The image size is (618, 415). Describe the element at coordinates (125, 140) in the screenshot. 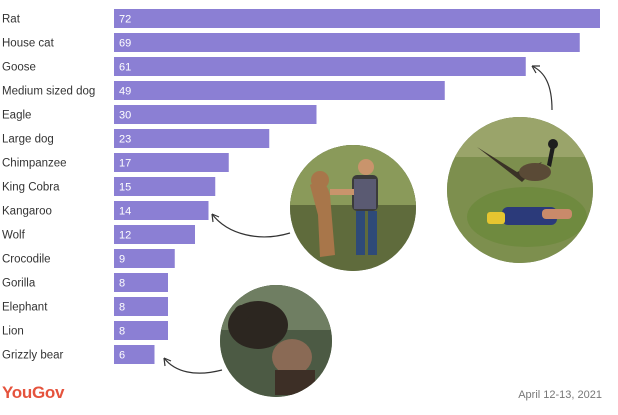

I see `value-label: 23` at that location.